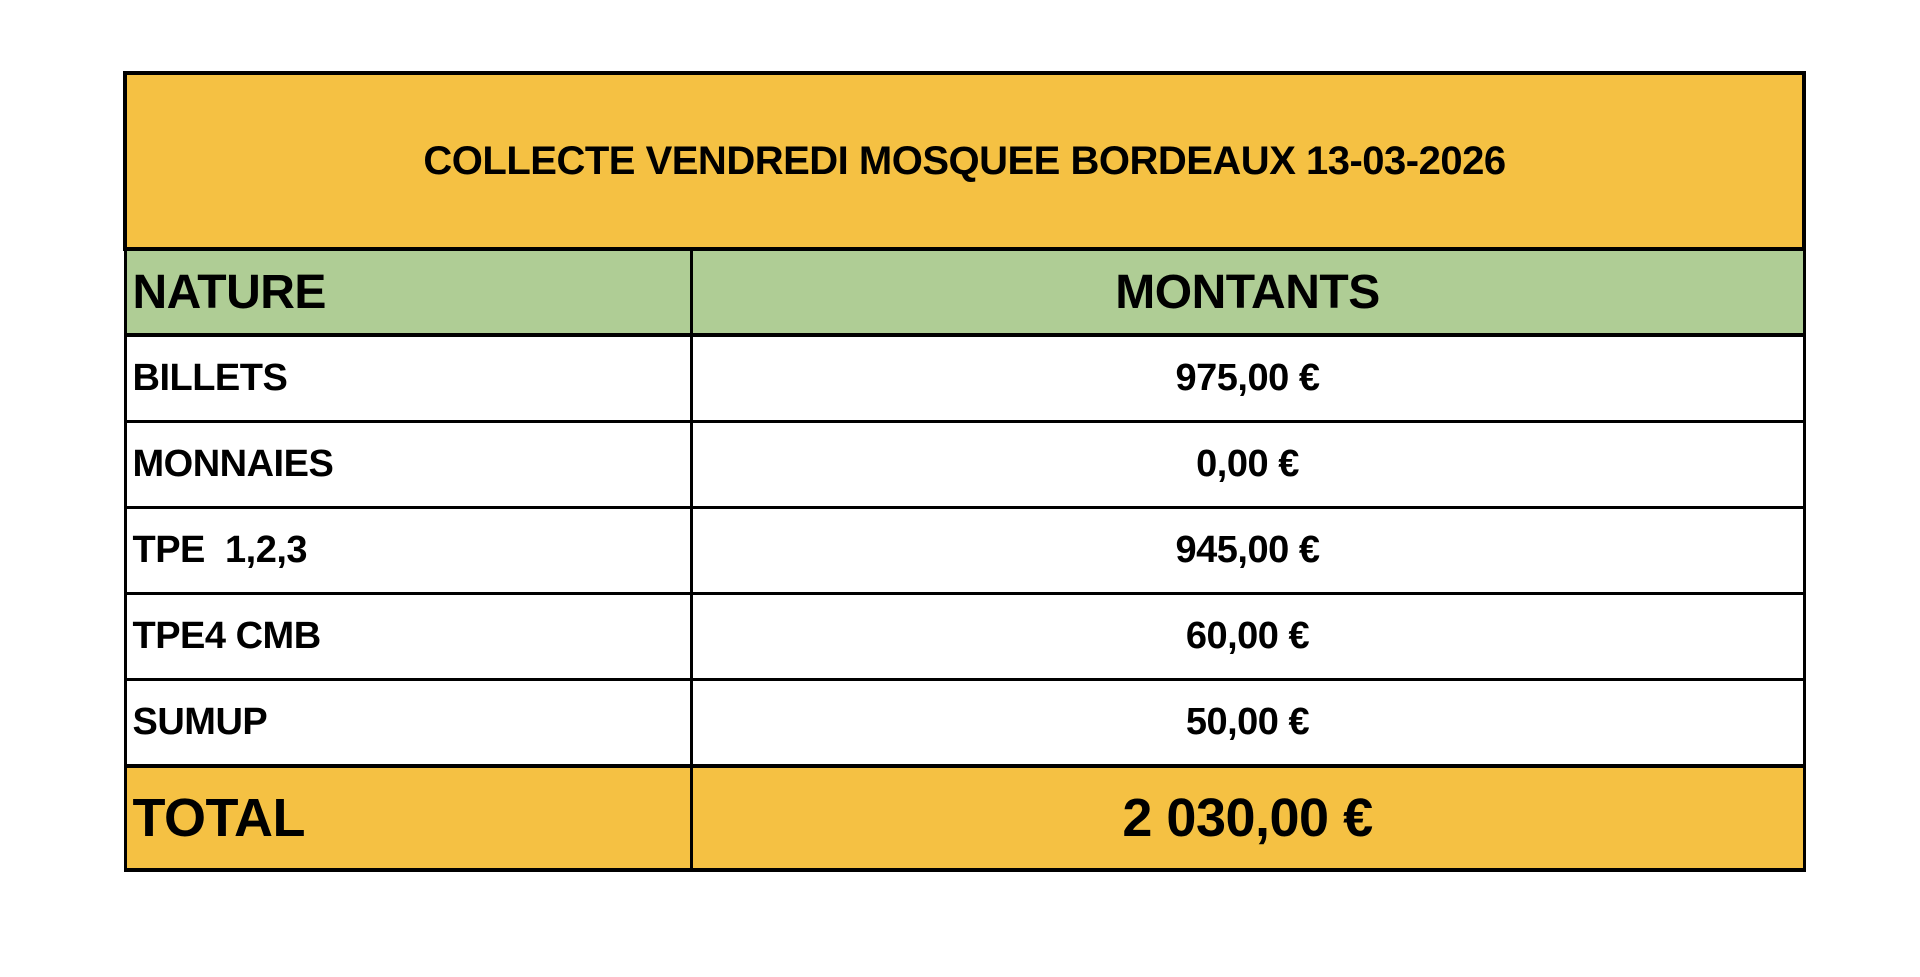 This screenshot has width=1920, height=977. I want to click on row-nature: MONNAIES, so click(408, 464).